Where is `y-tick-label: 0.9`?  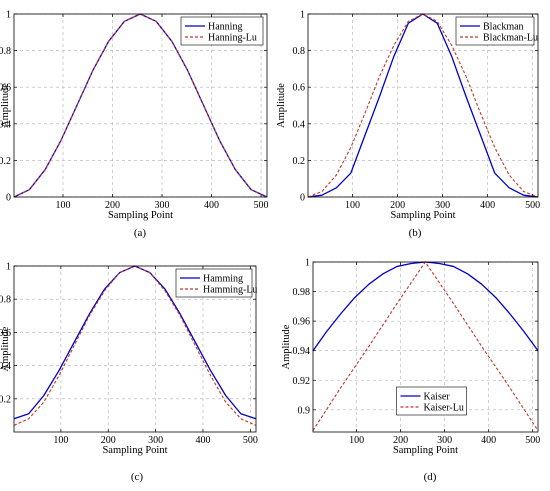
y-tick-label: 0.9 is located at coordinates (304, 410).